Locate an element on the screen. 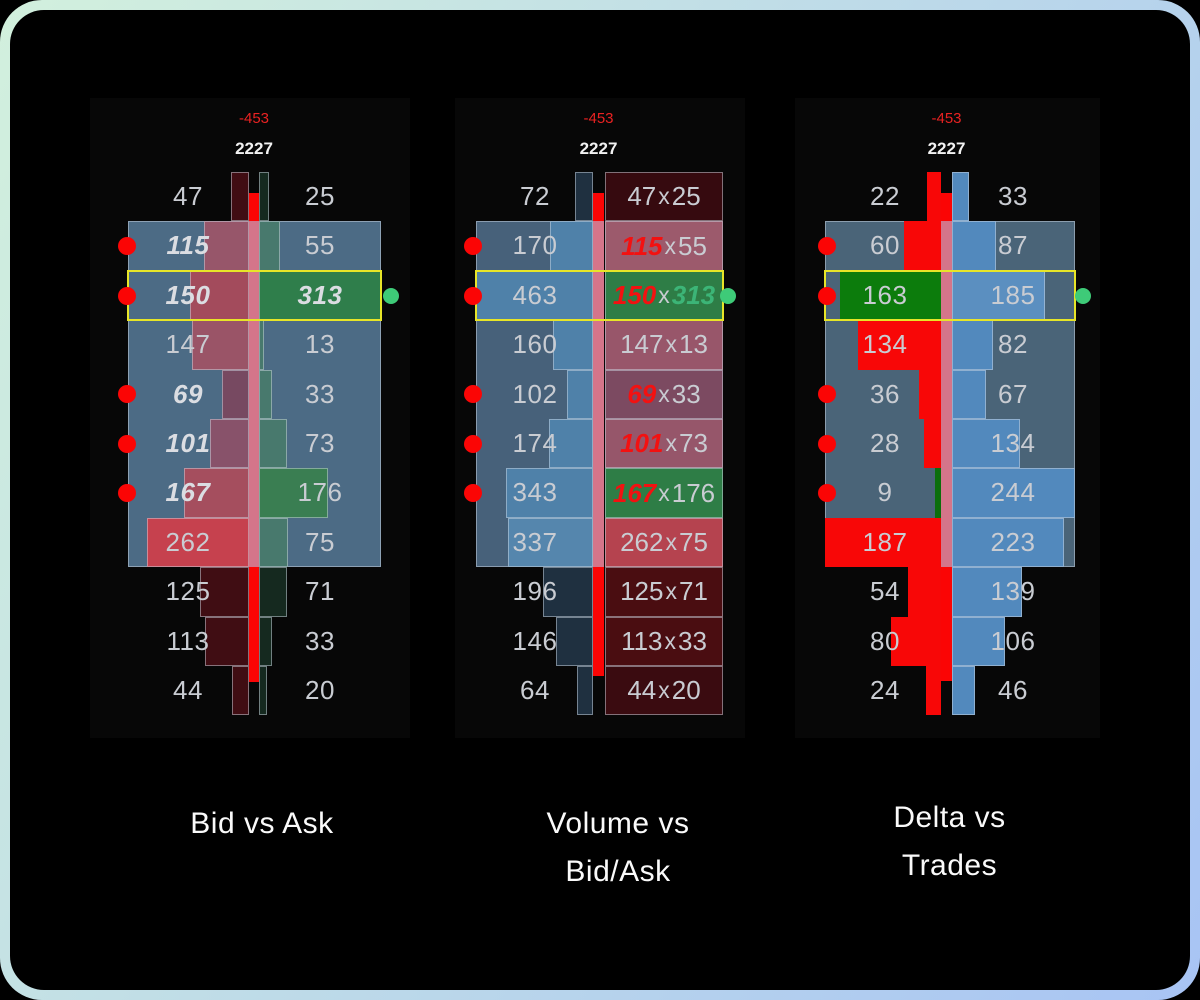 This screenshot has height=1000, width=1200. bid-ask-cell: 167 x 176 is located at coordinates (664, 493).